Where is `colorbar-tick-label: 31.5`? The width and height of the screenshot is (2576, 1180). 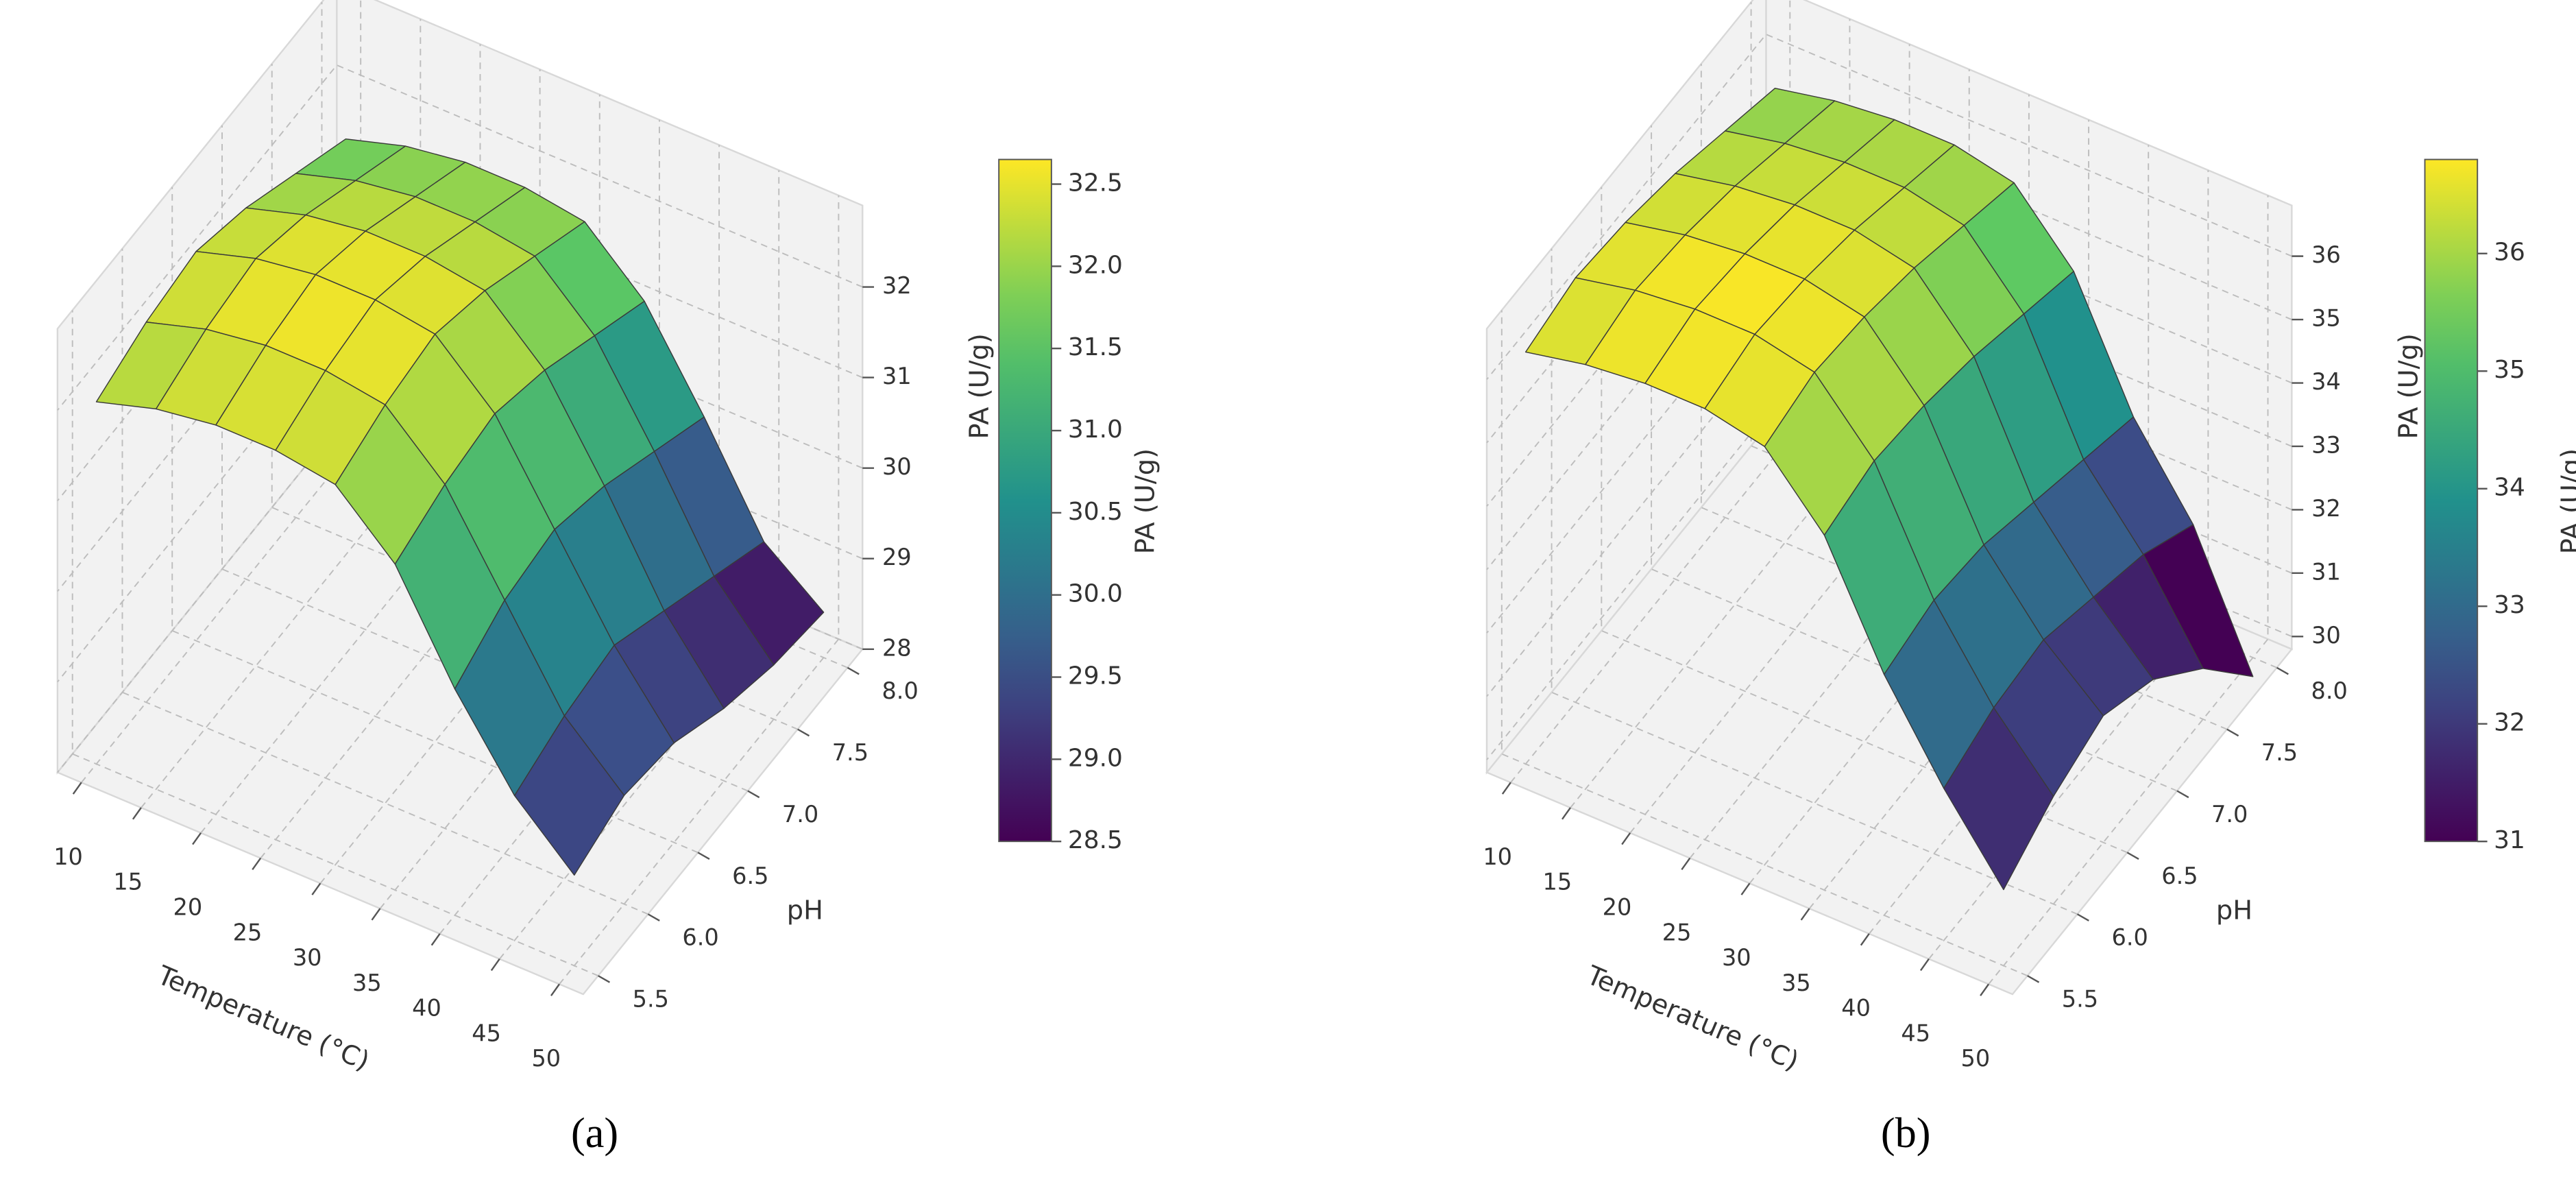
colorbar-tick-label: 31.5 is located at coordinates (1095, 347).